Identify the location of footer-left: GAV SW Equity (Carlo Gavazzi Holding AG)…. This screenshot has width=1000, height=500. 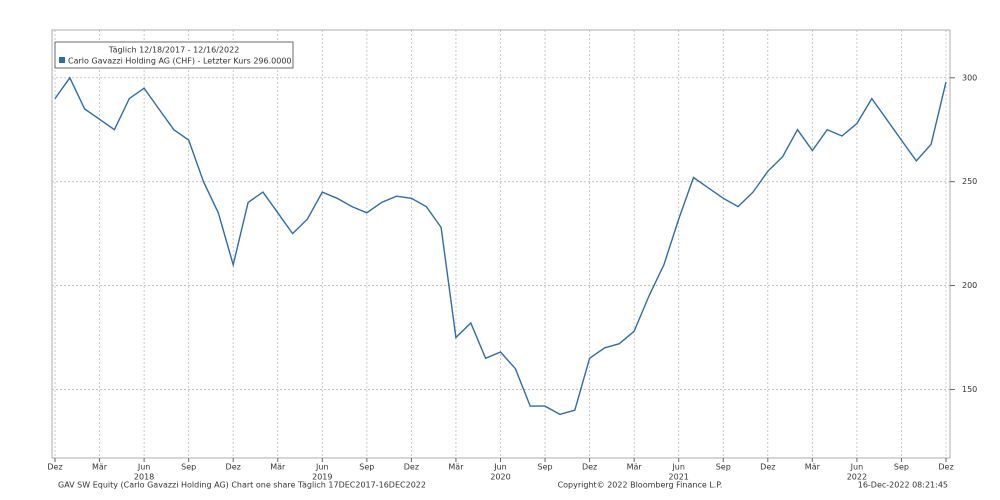
(242, 485).